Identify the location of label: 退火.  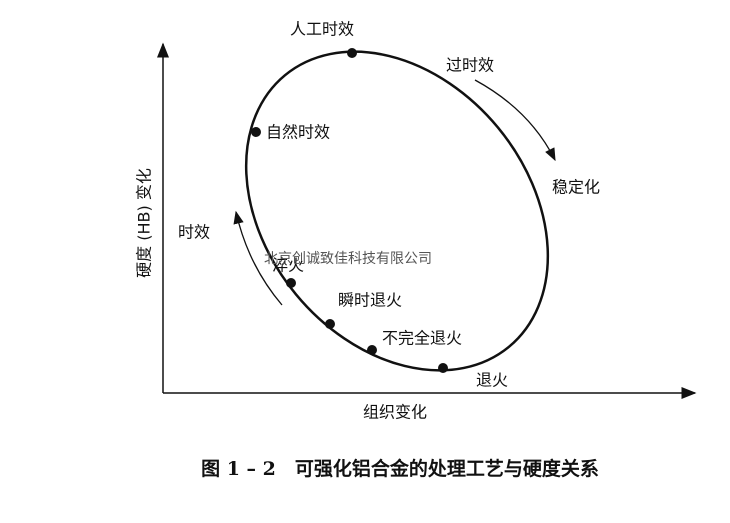
(492, 380).